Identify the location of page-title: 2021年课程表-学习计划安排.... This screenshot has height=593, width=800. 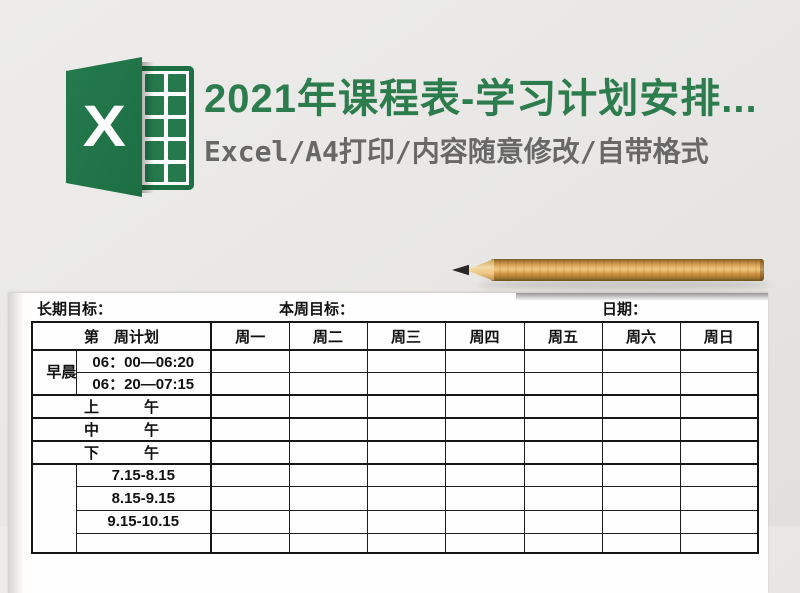
(481, 99).